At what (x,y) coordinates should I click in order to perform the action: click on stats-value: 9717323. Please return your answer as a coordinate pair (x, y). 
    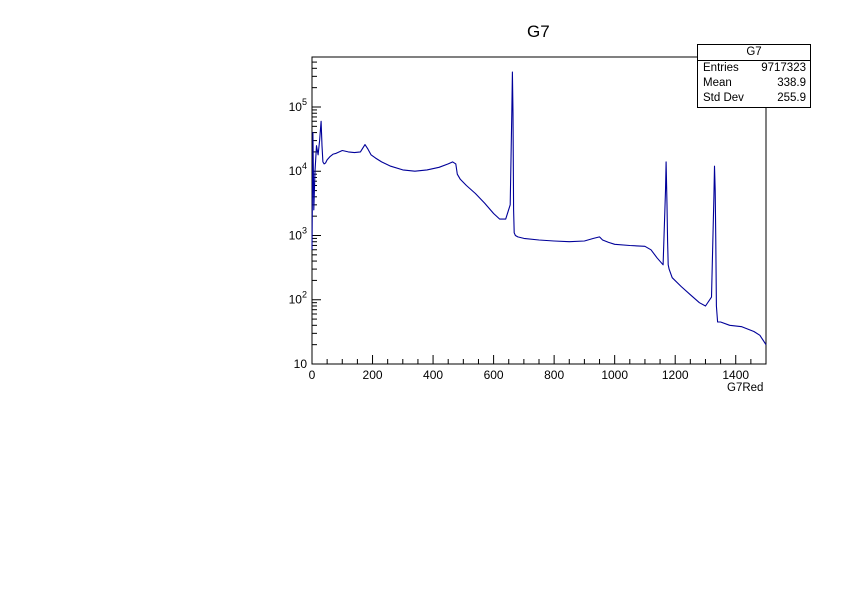
    Looking at the image, I should click on (783, 68).